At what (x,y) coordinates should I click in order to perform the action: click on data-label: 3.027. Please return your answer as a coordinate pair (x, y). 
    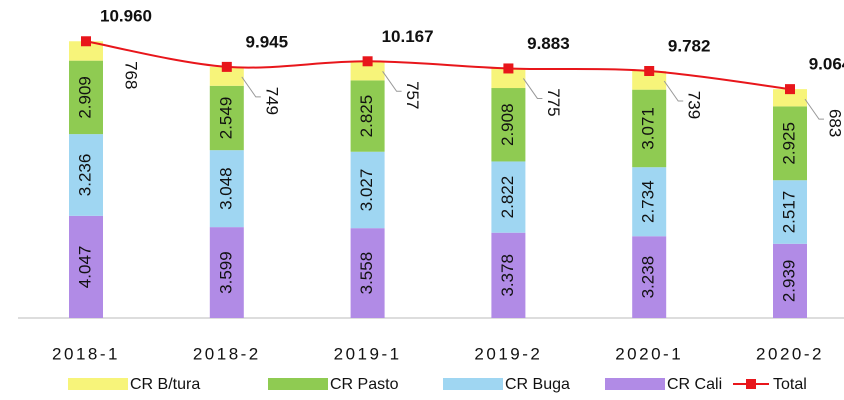
    Looking at the image, I should click on (366, 190).